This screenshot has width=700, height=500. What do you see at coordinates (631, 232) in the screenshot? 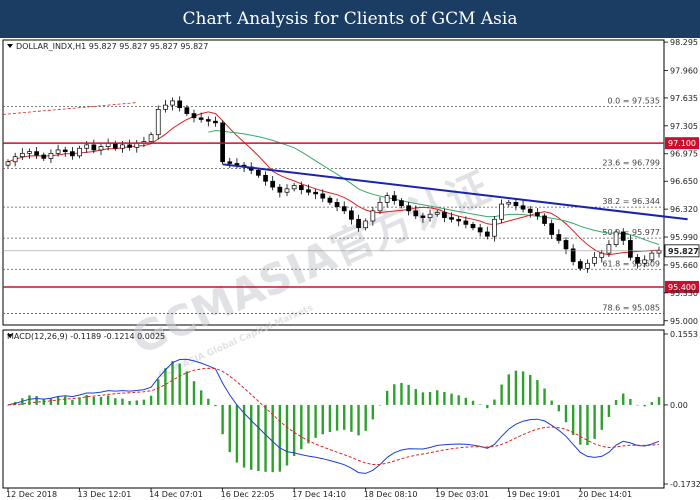
I see `fib-label: 50.0 = 95.977` at bounding box center [631, 232].